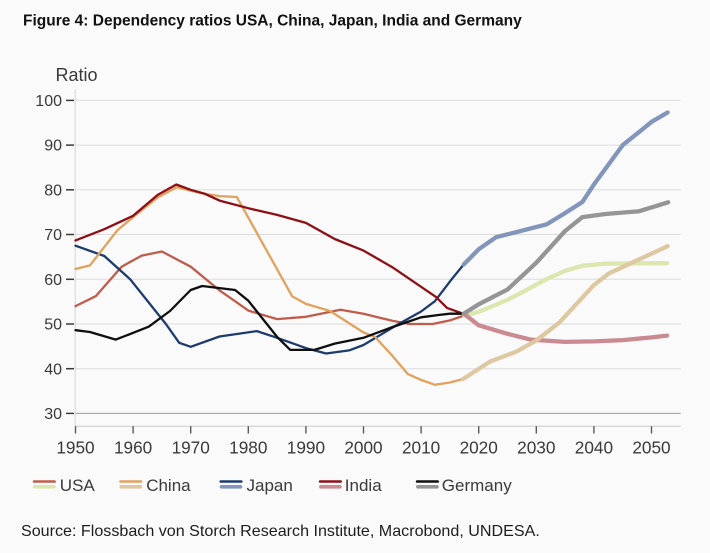  I want to click on svg-text: 1980, so click(248, 448).